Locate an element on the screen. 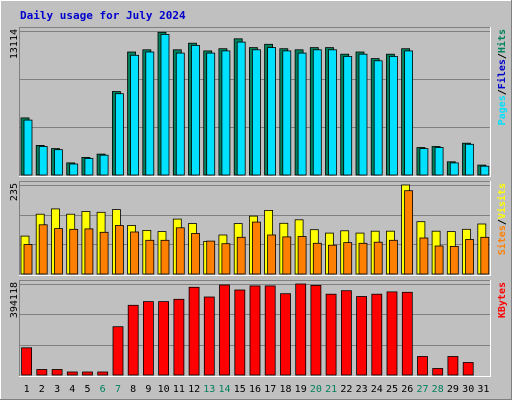 This screenshot has width=512, height=400. y-tick-label: 13114 is located at coordinates (14, 44).